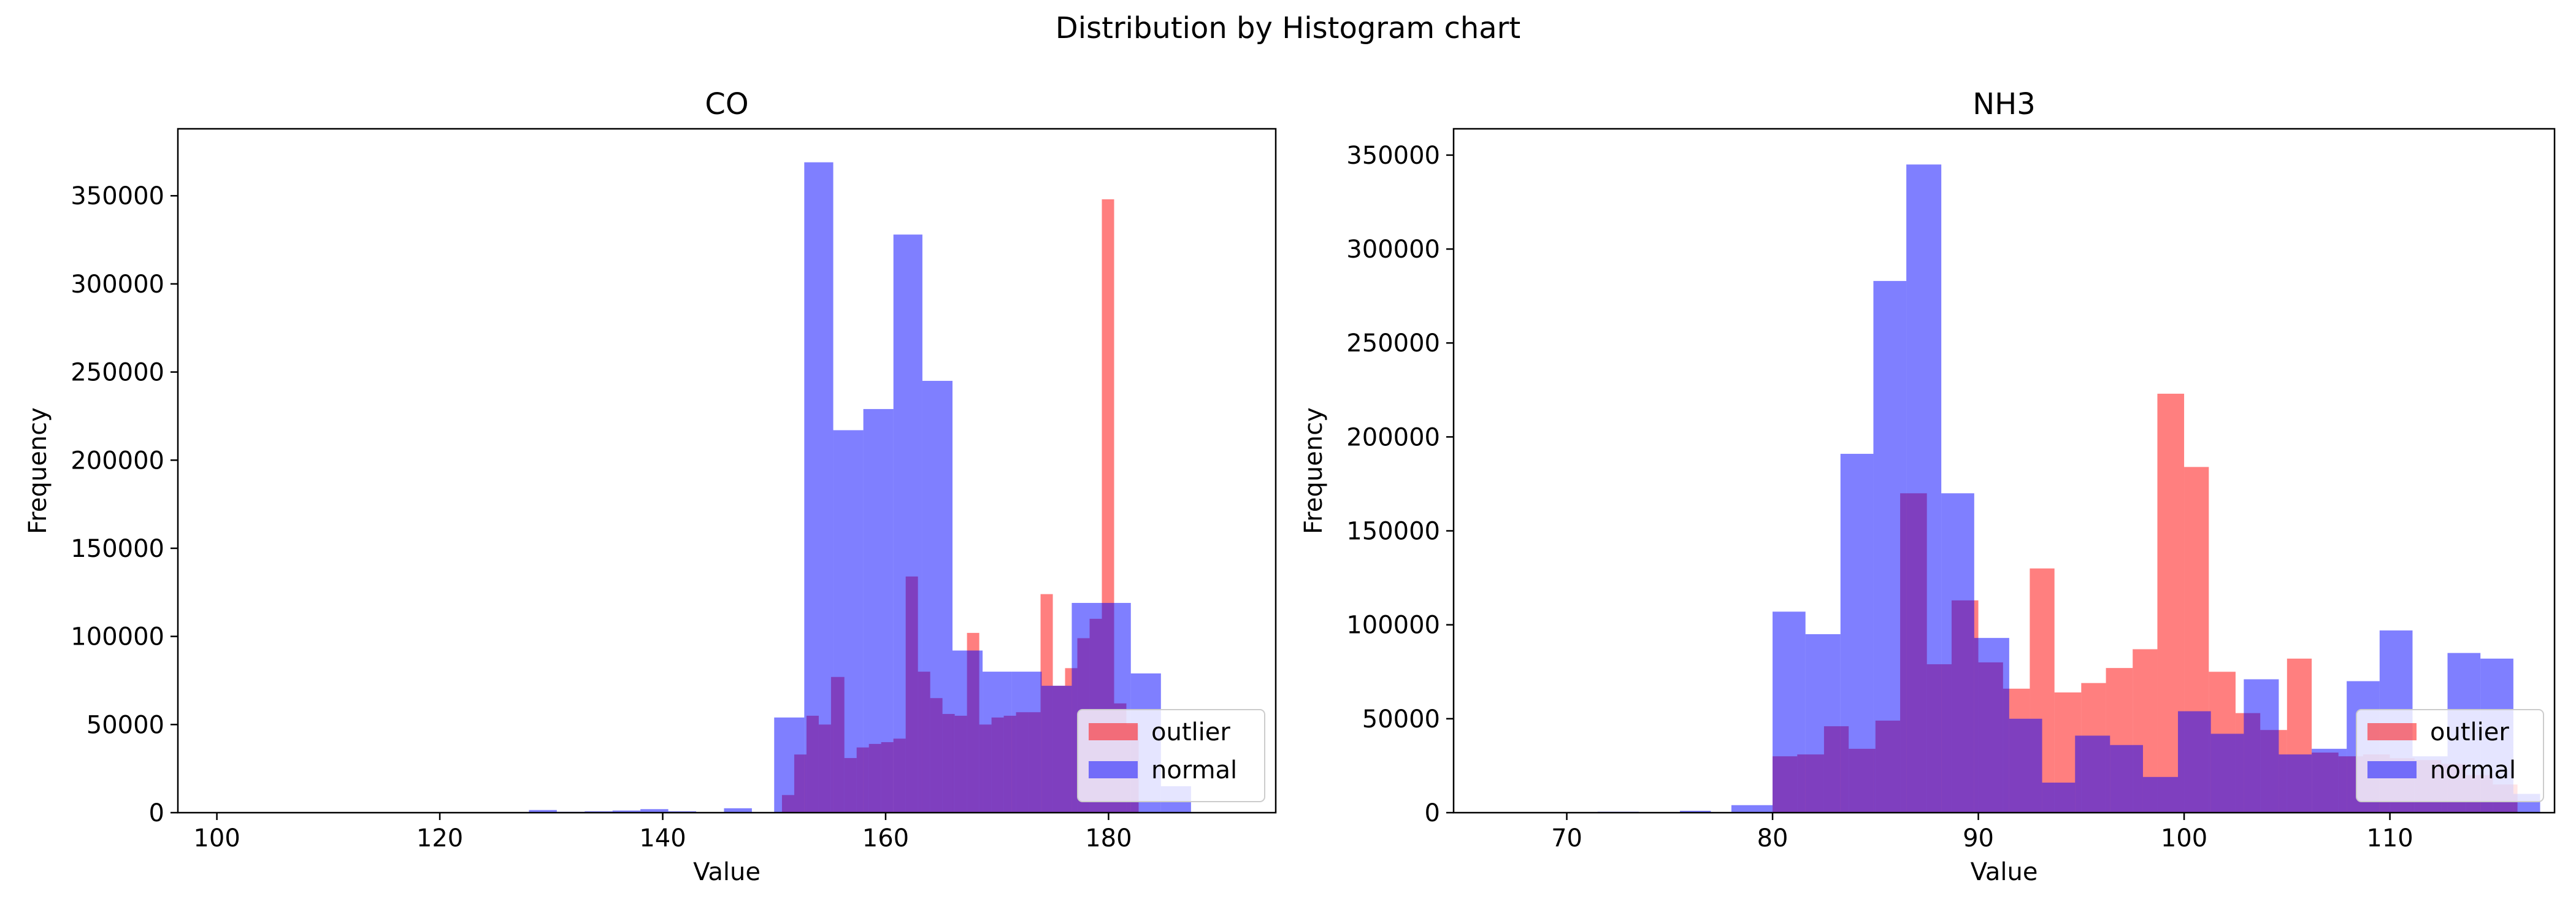  Describe the element at coordinates (439, 838) in the screenshot. I see `x-tick-label: 120` at that location.